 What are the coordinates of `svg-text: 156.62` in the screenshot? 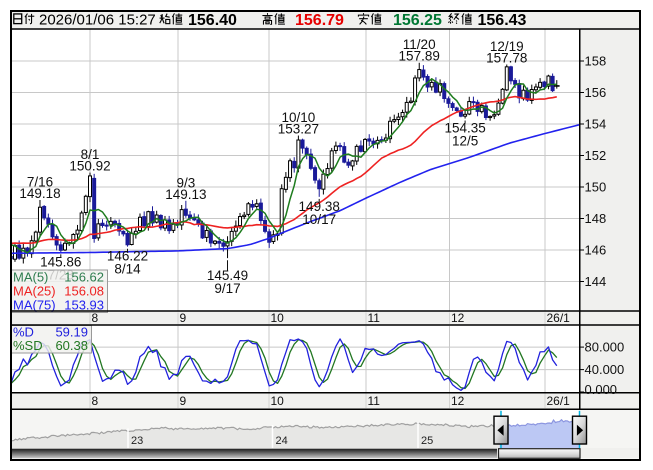 It's located at (84, 277).